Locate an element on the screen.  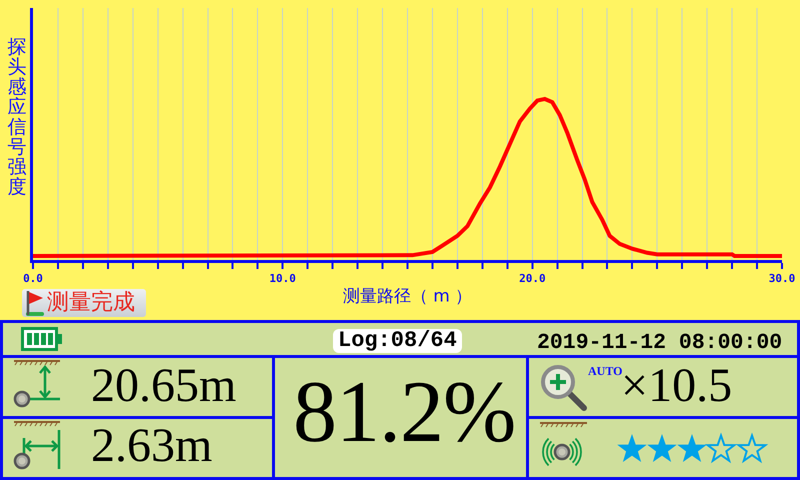
x-tick-label: 0.0 is located at coordinates (33, 279).